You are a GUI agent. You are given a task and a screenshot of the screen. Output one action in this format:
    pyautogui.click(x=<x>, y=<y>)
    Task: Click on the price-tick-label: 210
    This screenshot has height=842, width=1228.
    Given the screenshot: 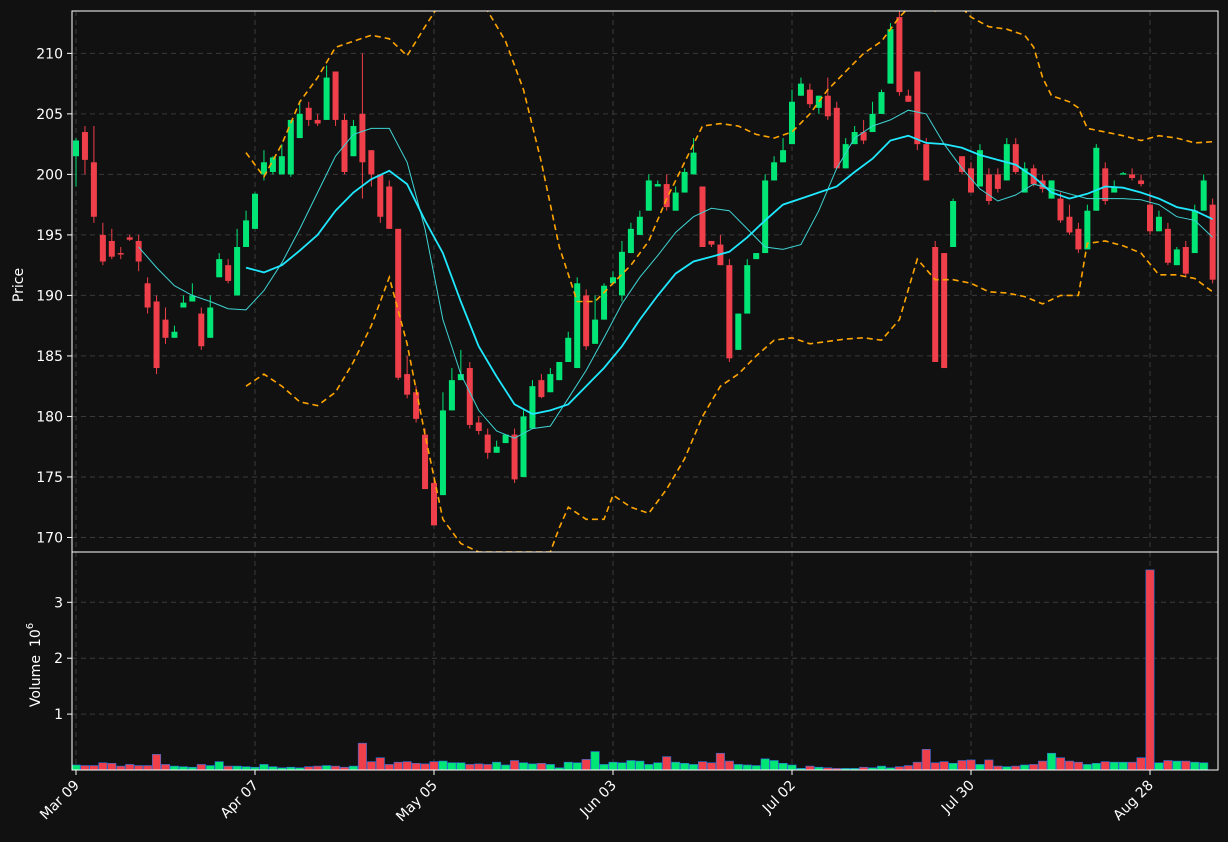 What is the action you would take?
    pyautogui.click(x=49, y=54)
    